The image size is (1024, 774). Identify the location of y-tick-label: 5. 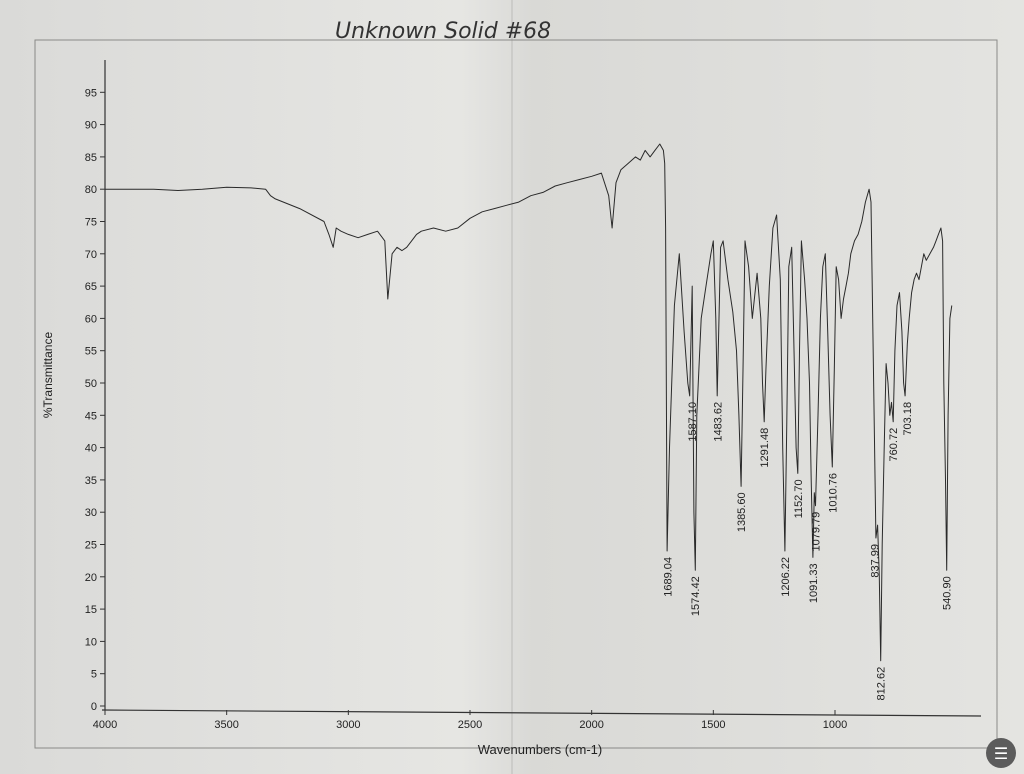
(94, 675).